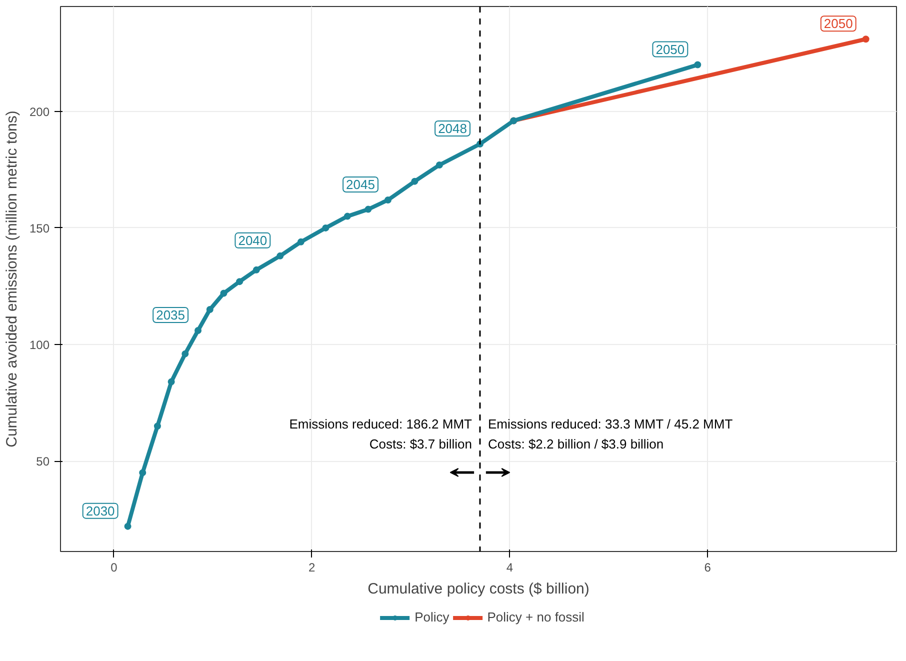 The width and height of the screenshot is (906, 661). Describe the element at coordinates (535, 617) in the screenshot. I see `legend-label: Policy + no fossil` at that location.